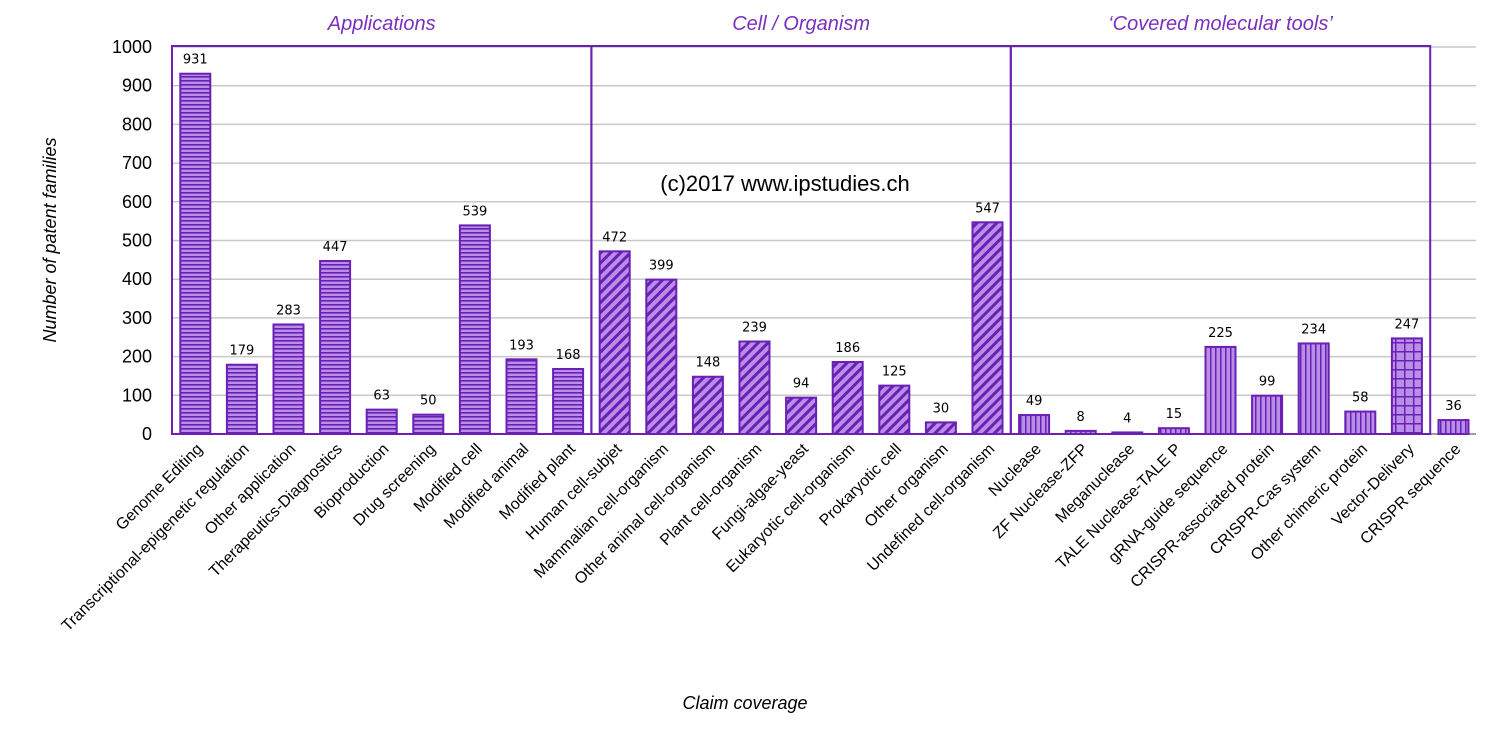  What do you see at coordinates (614, 237) in the screenshot?
I see `data-label: 472` at bounding box center [614, 237].